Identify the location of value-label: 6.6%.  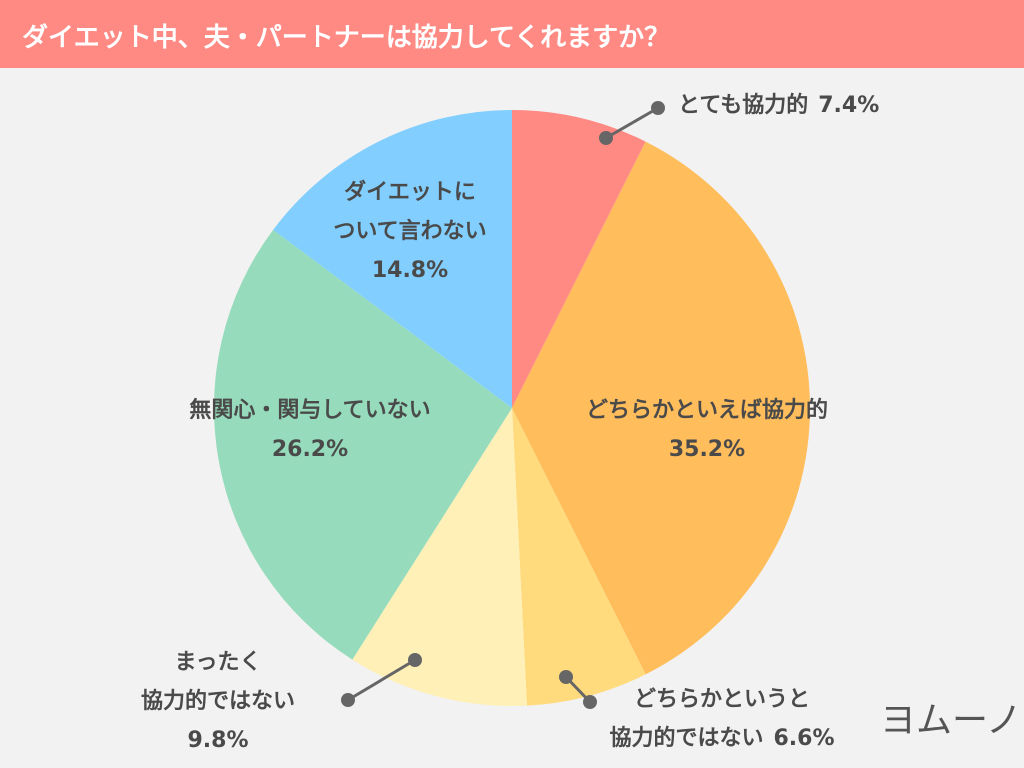
(804, 738).